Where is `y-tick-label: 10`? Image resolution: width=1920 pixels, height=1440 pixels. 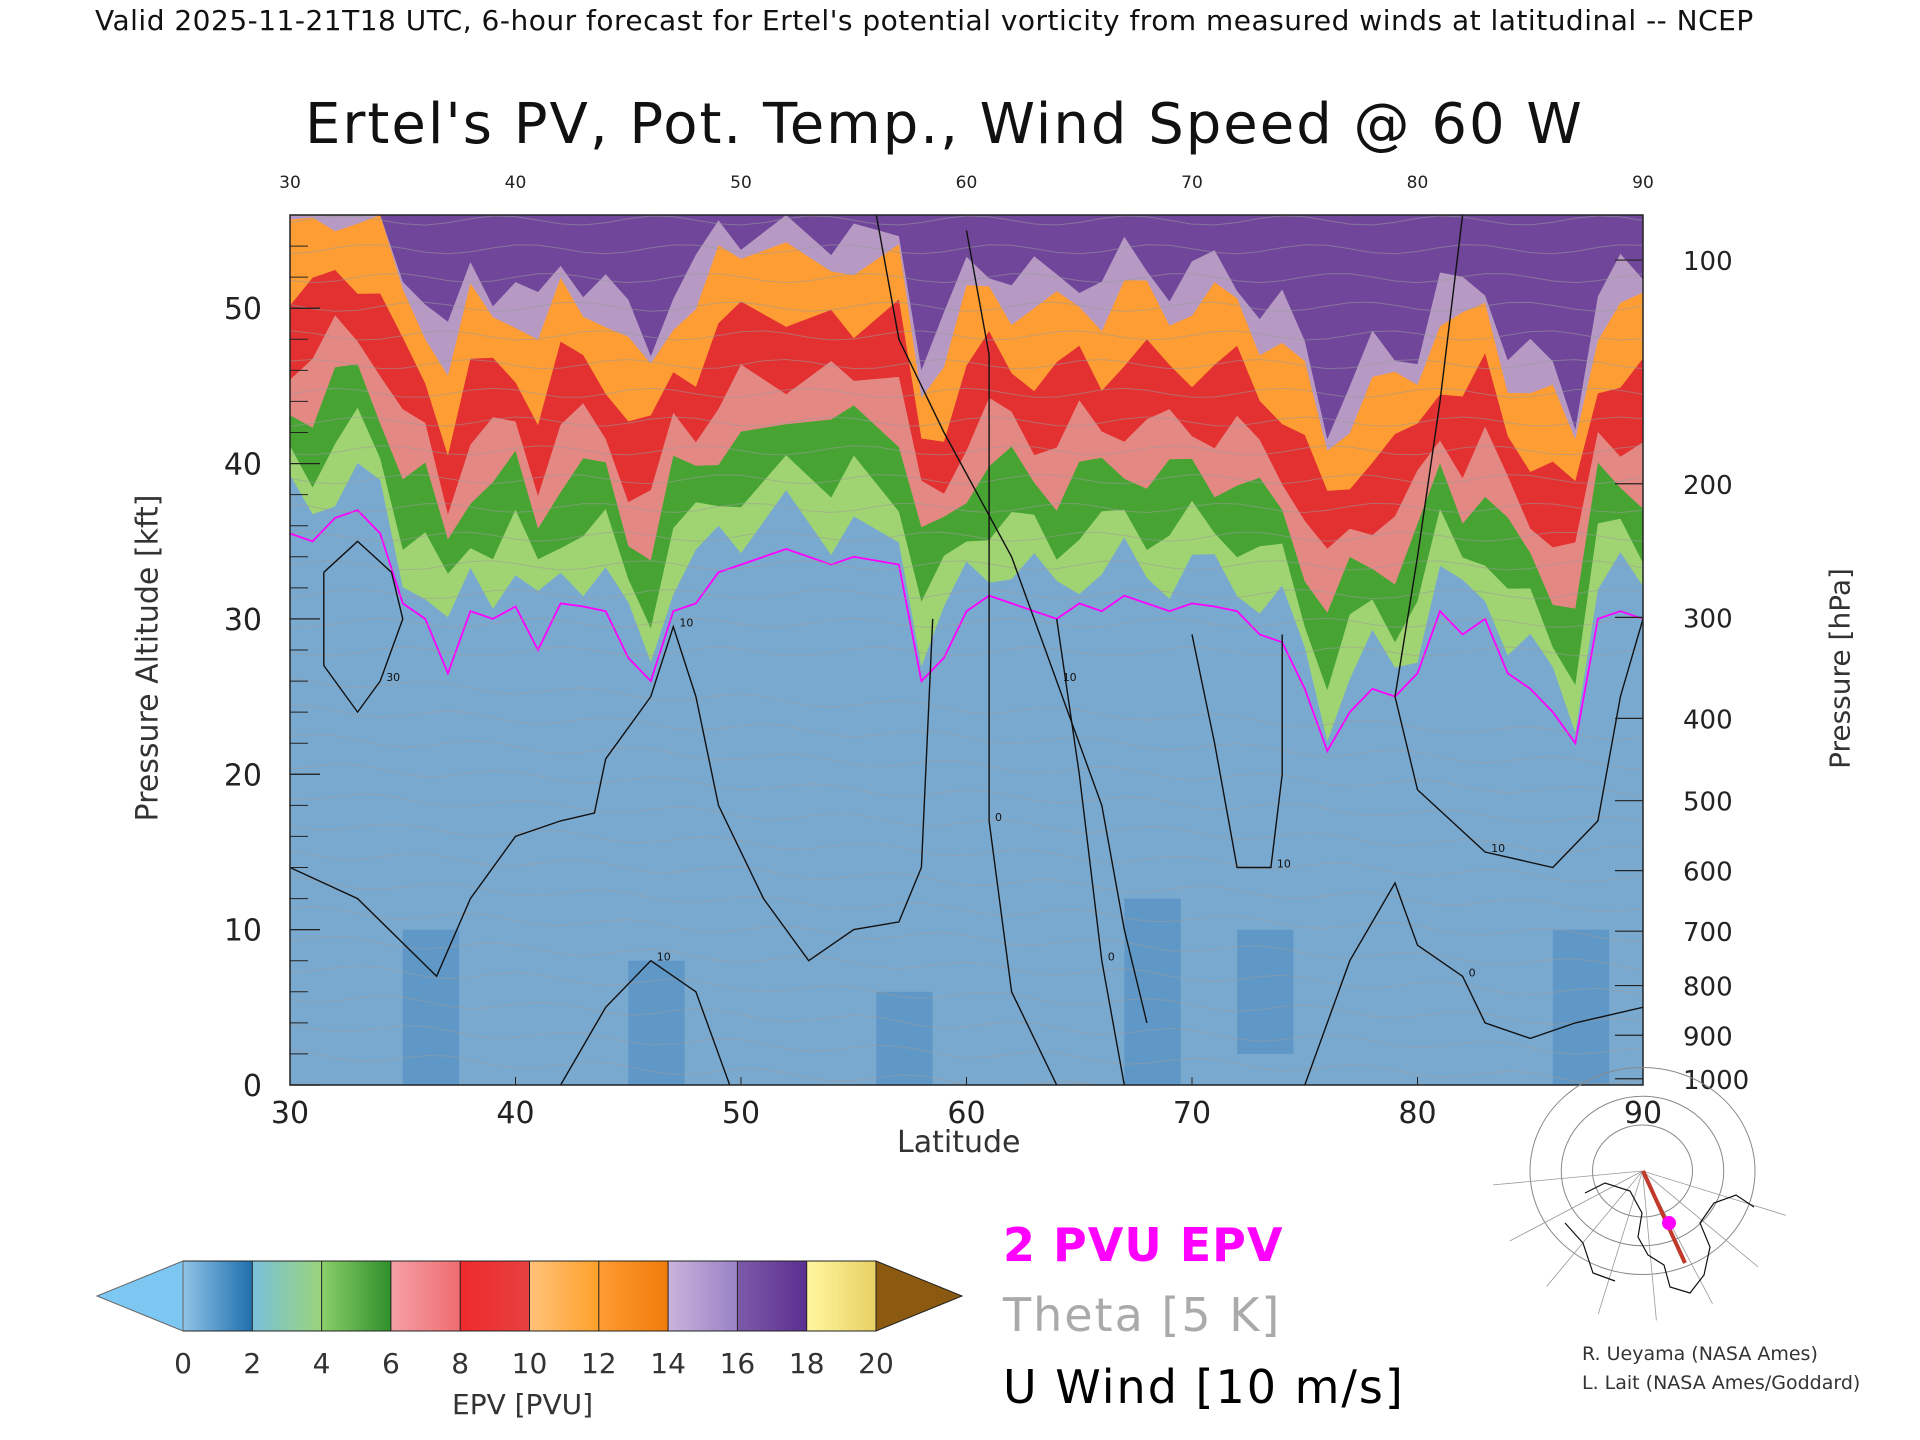 y-tick-label: 10 is located at coordinates (243, 931).